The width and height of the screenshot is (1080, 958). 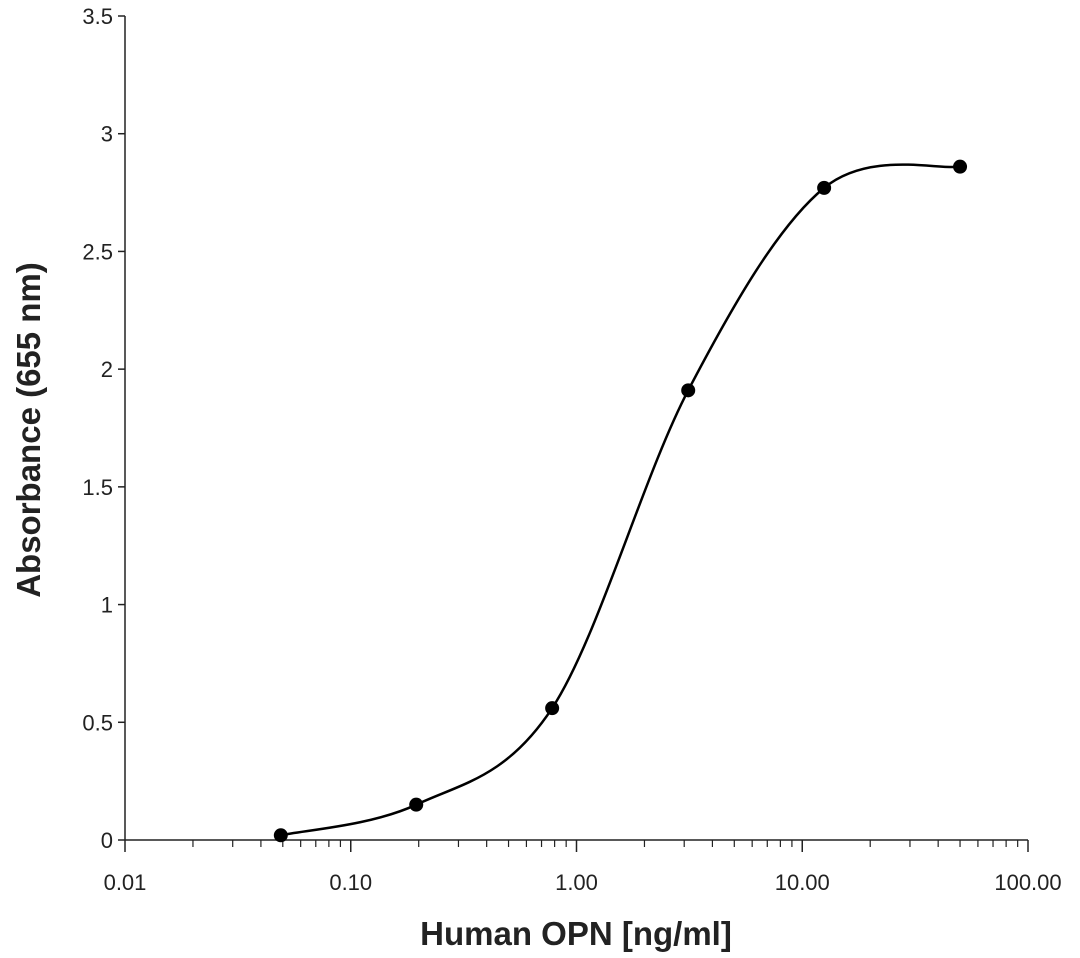 What do you see at coordinates (107, 369) in the screenshot?
I see `y-tick-label: 2` at bounding box center [107, 369].